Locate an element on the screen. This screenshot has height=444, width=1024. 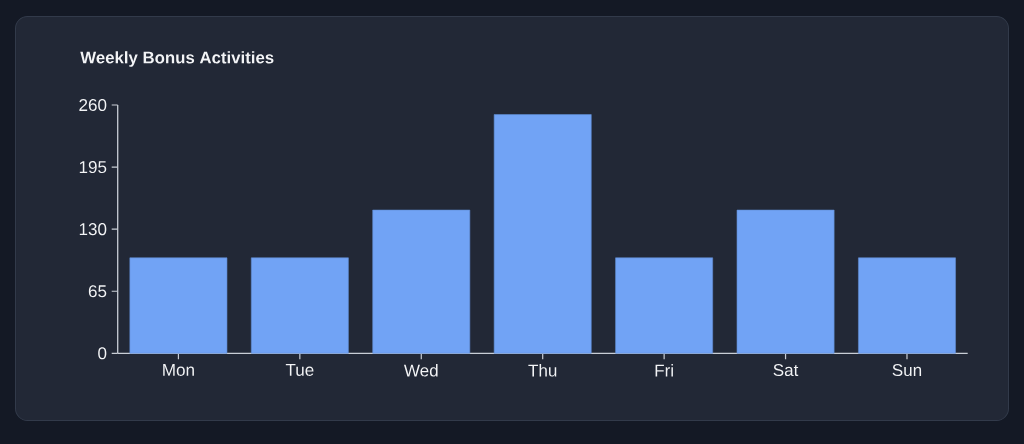
x-tick-label: Mon is located at coordinates (178, 370).